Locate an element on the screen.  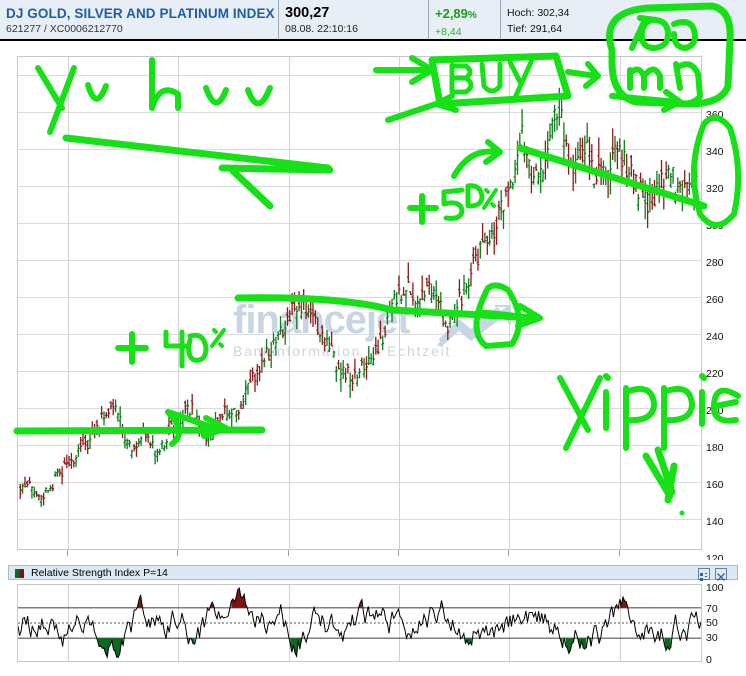
rsi-gridline-2002 is located at coordinates (68, 623).